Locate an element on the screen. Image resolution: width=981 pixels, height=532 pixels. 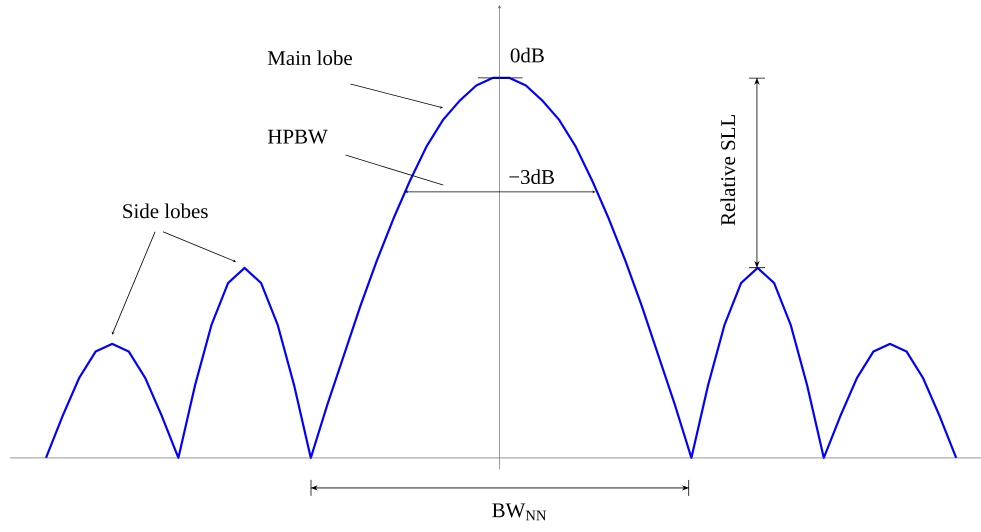
annotation: −3dB is located at coordinates (531, 176).